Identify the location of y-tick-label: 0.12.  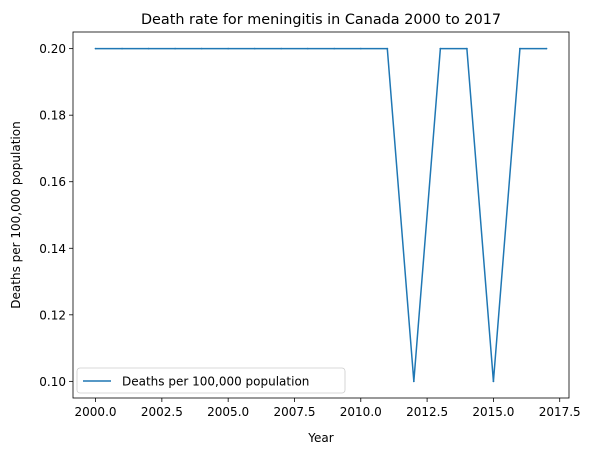
(52, 315).